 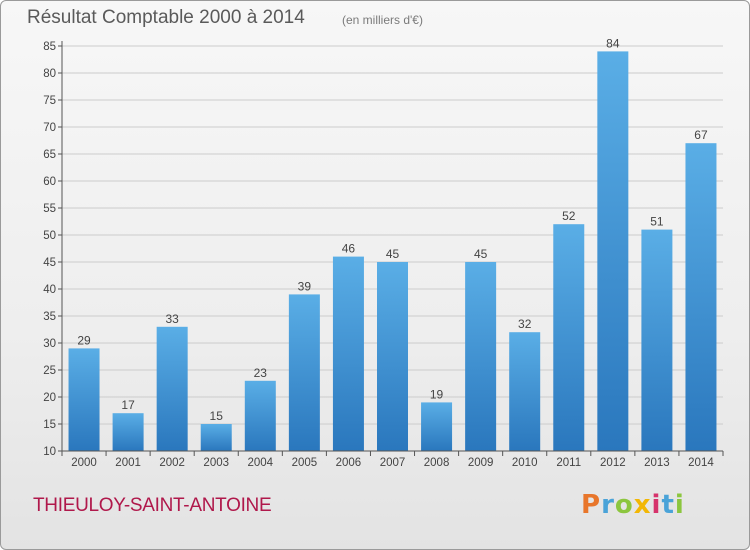 I want to click on x-tick-label: 2006, so click(x=349, y=463).